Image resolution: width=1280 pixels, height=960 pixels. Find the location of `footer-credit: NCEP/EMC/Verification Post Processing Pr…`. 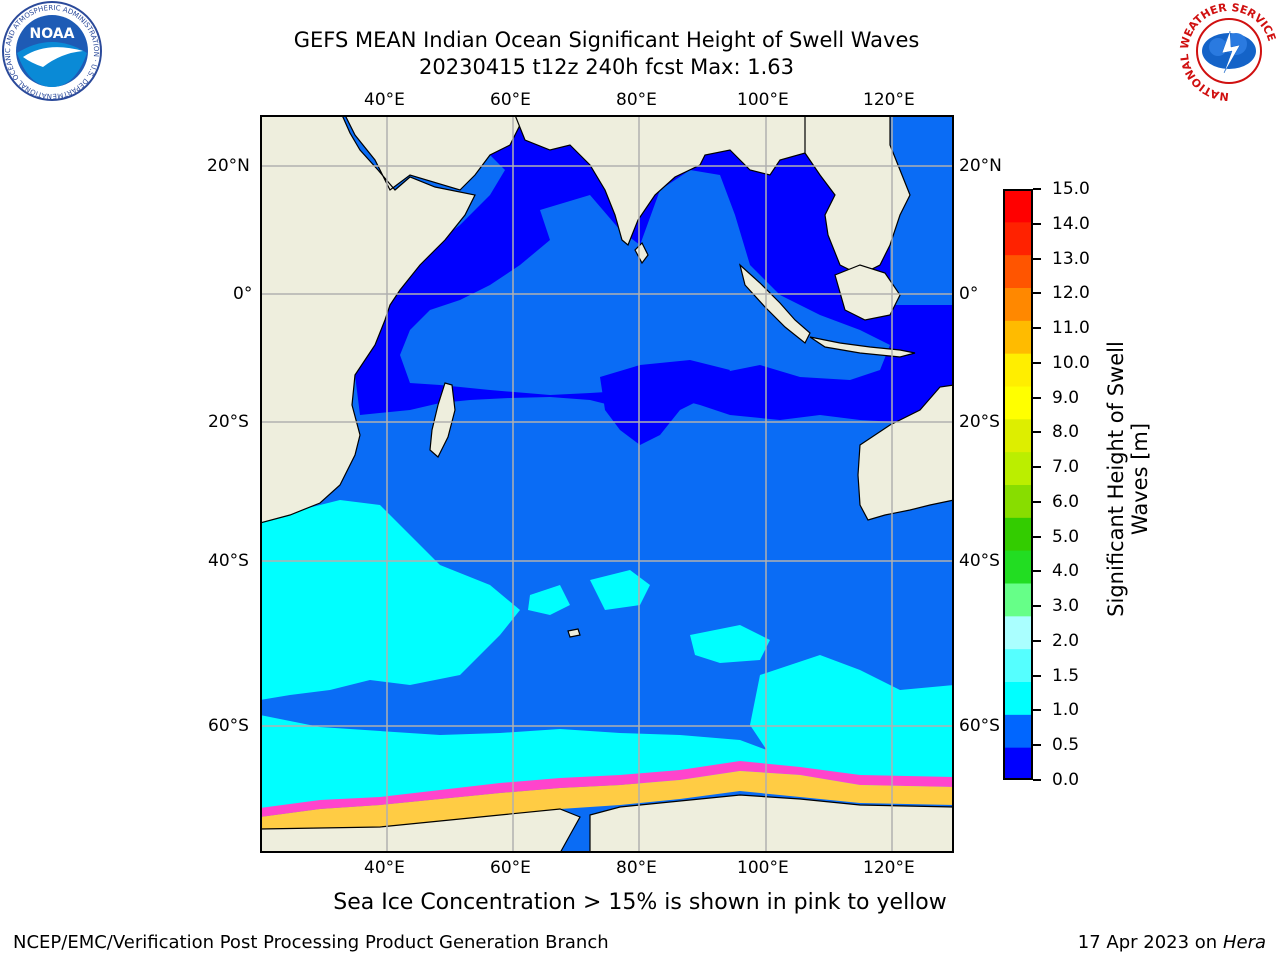

footer-credit: NCEP/EMC/Verification Post Processing Pr… is located at coordinates (311, 942).